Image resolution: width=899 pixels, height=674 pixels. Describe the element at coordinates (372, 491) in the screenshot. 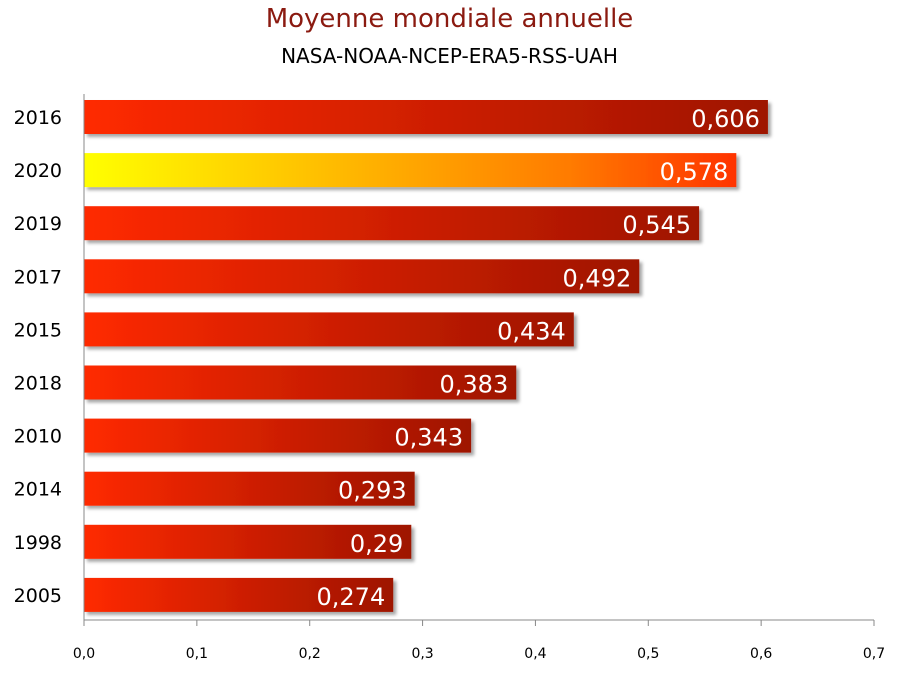

I see `data-label-2014: 0,293` at that location.